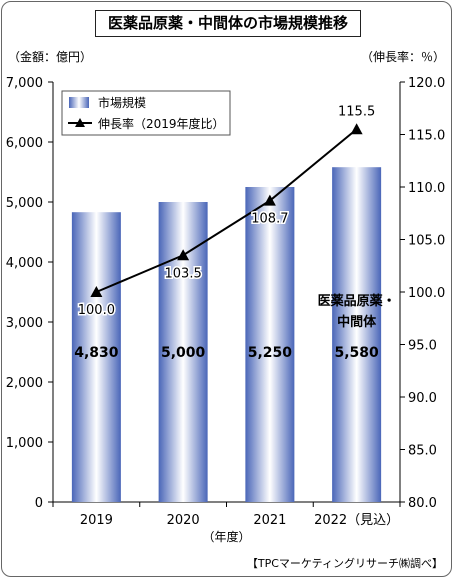 The height and width of the screenshot is (580, 455). What do you see at coordinates (80, 122) in the screenshot?
I see `legend-line-marker` at bounding box center [80, 122].